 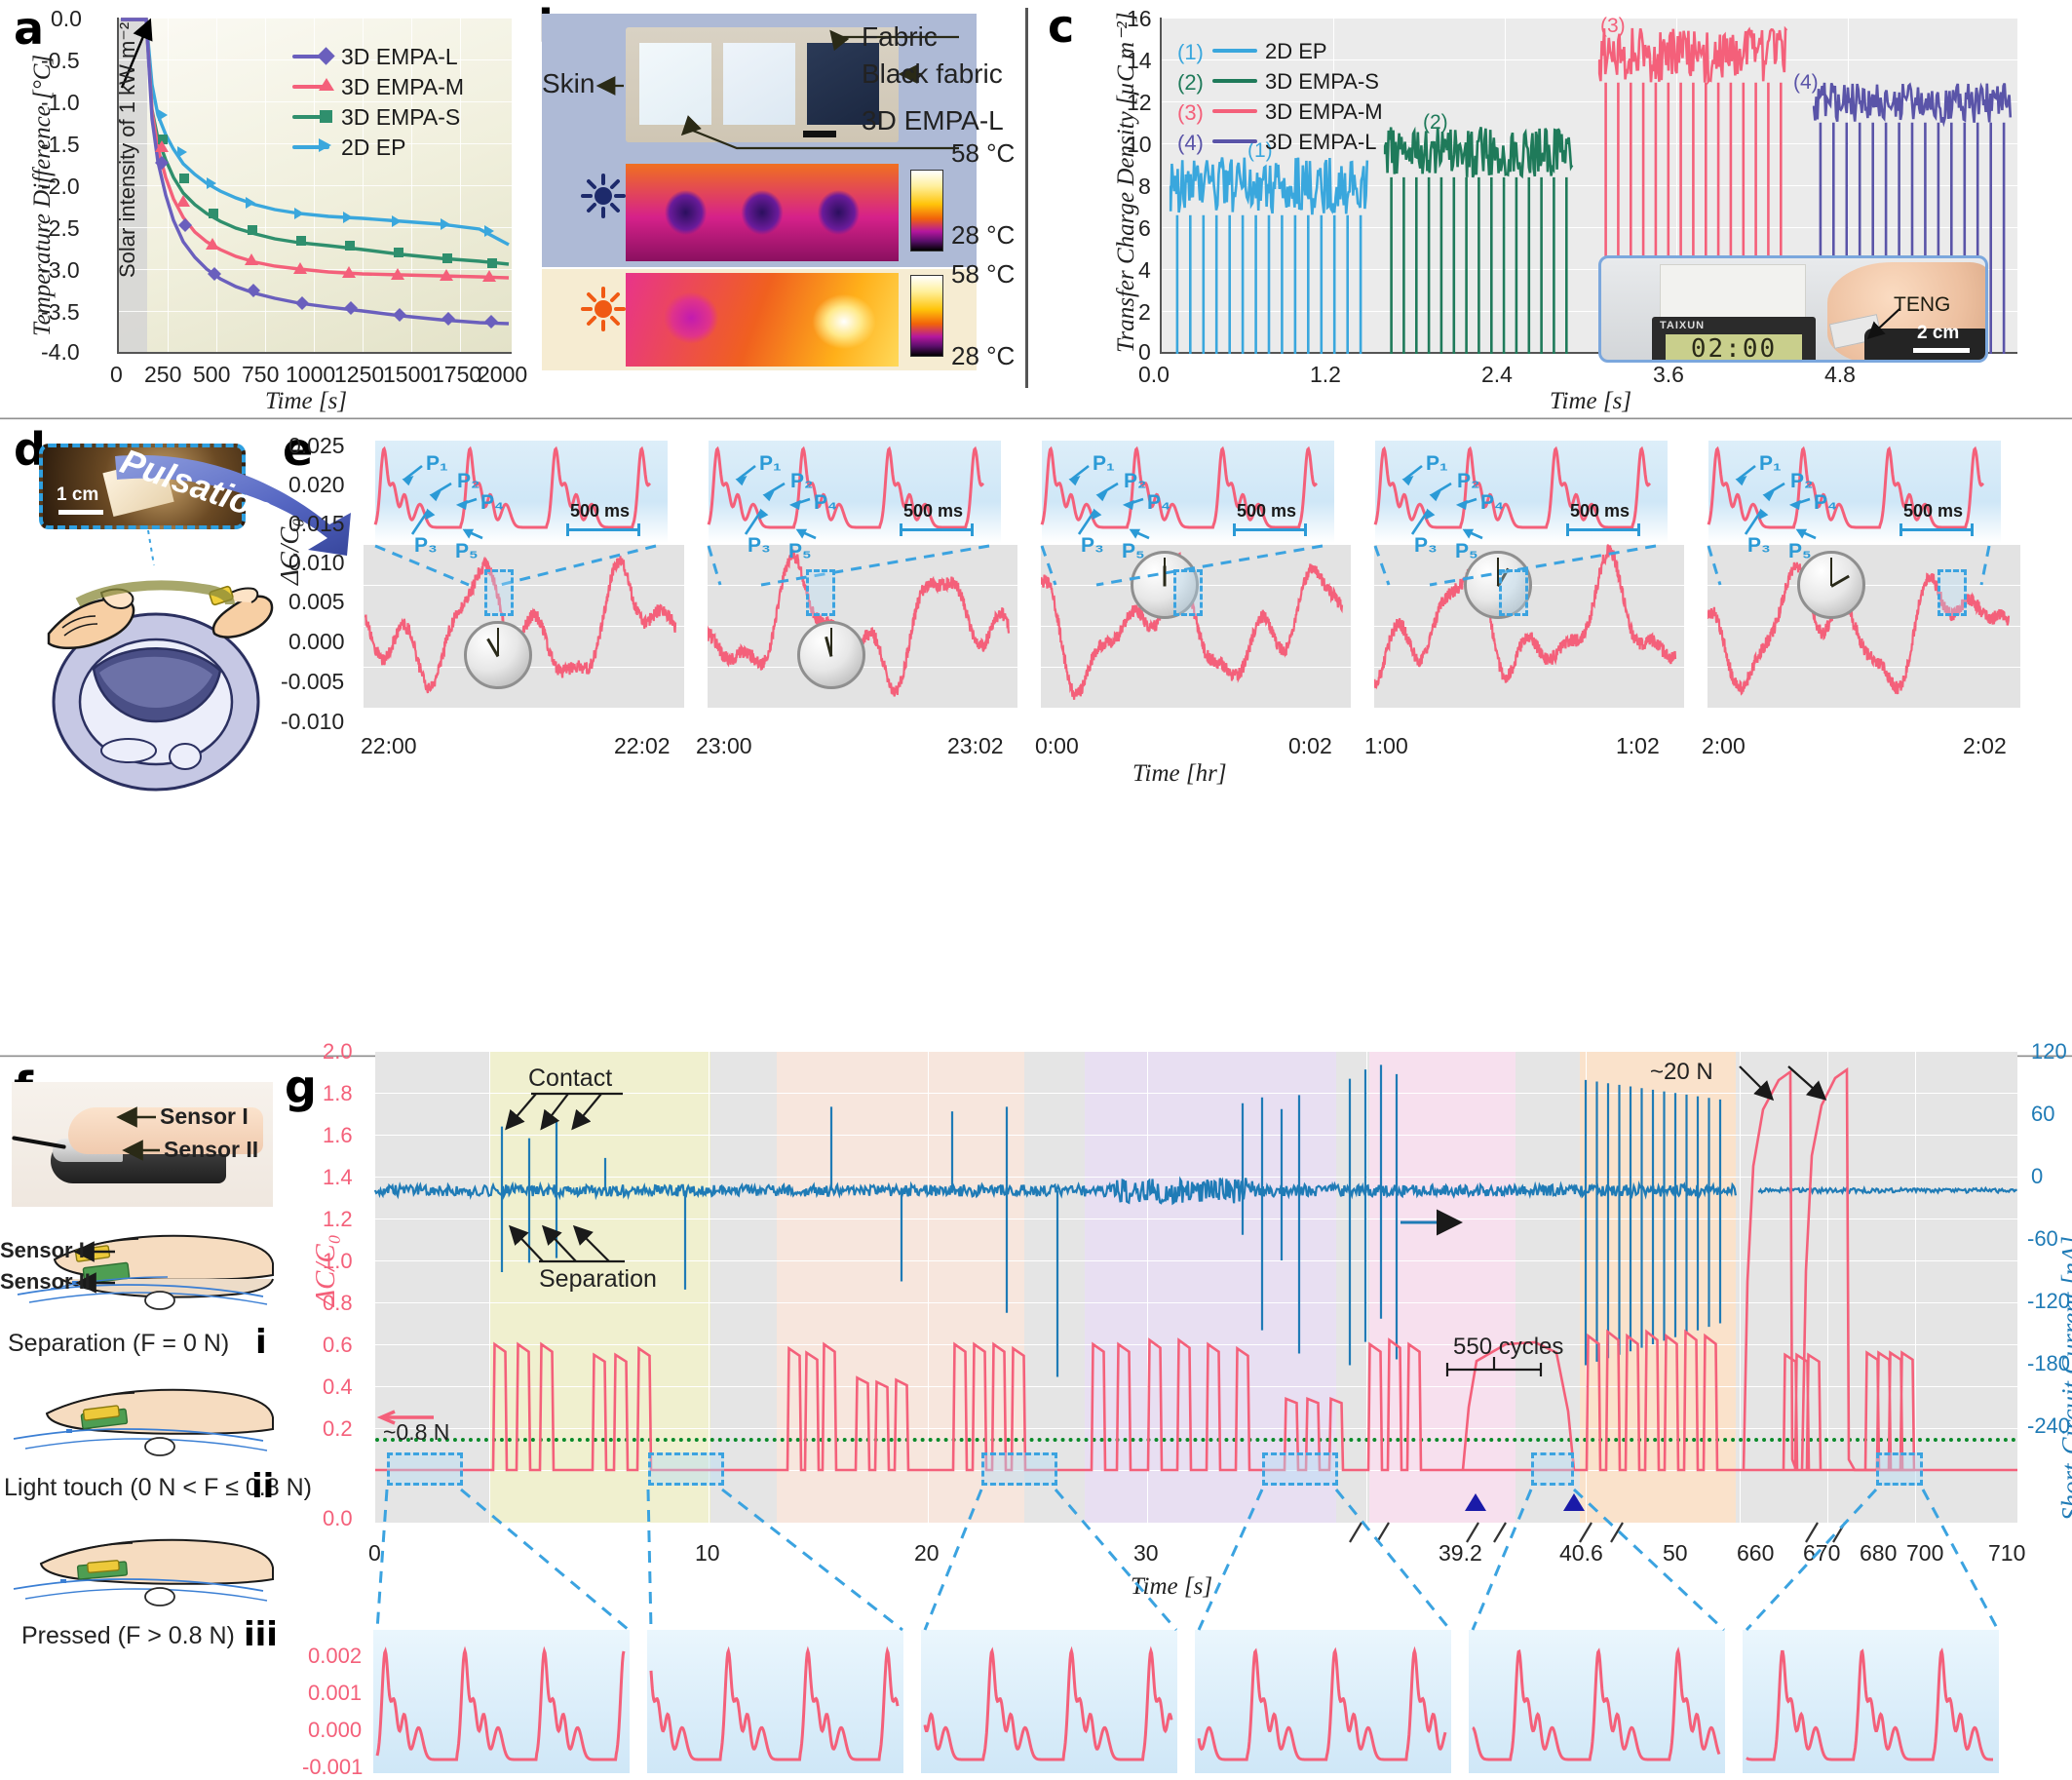 What do you see at coordinates (313, 681) in the screenshot?
I see `panel-e-ytick-6: -0.005` at bounding box center [313, 681].